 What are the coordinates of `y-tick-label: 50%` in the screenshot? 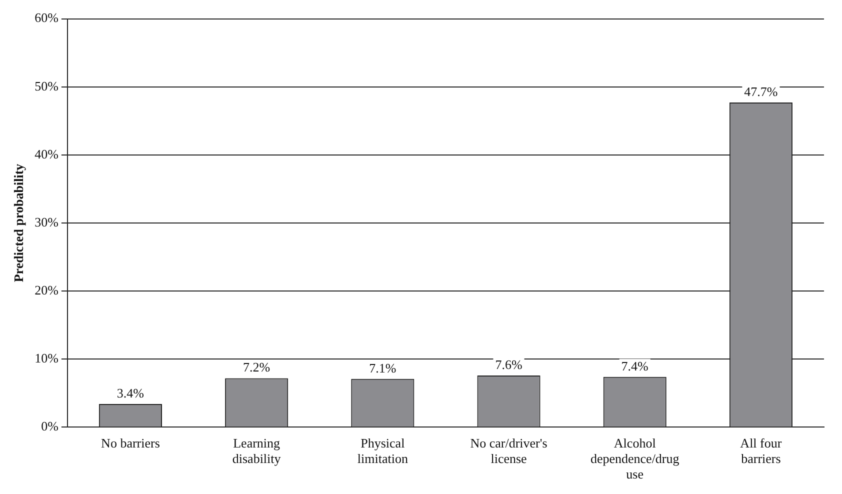 It's located at (46, 86).